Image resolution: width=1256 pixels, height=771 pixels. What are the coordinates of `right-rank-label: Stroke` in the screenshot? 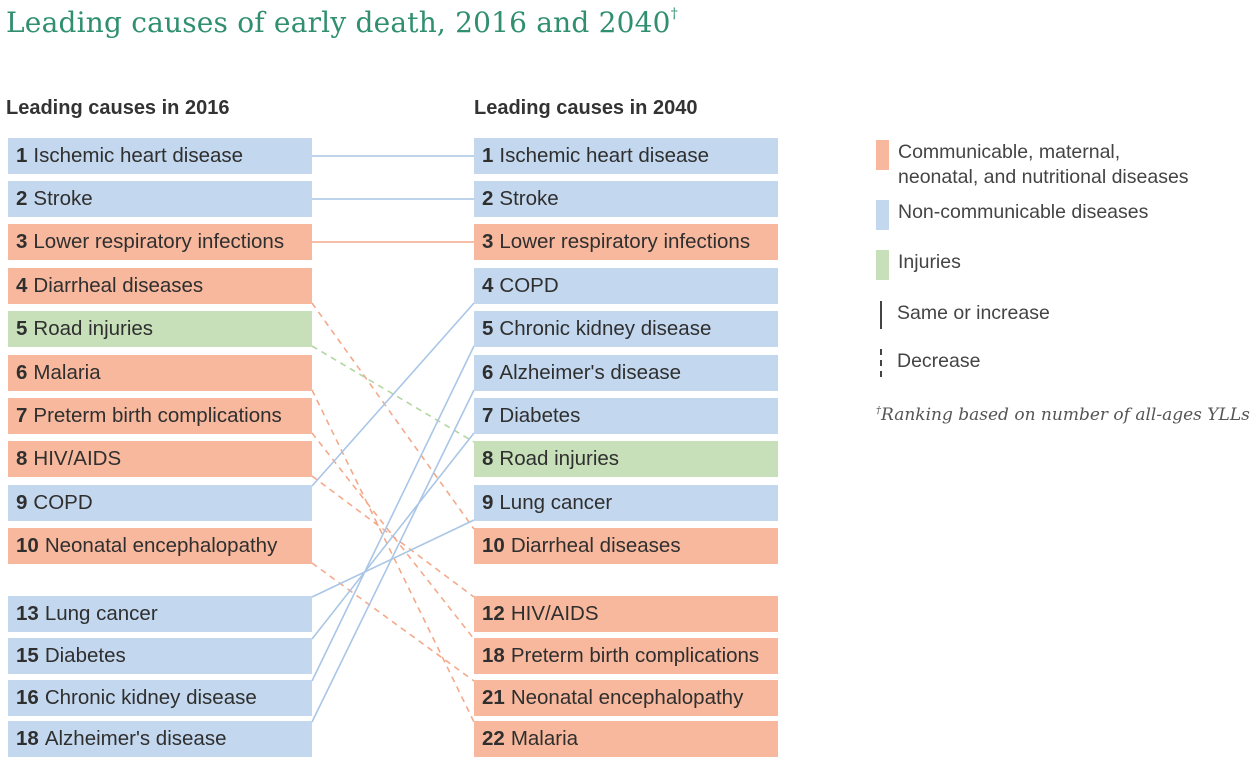 It's located at (529, 198).